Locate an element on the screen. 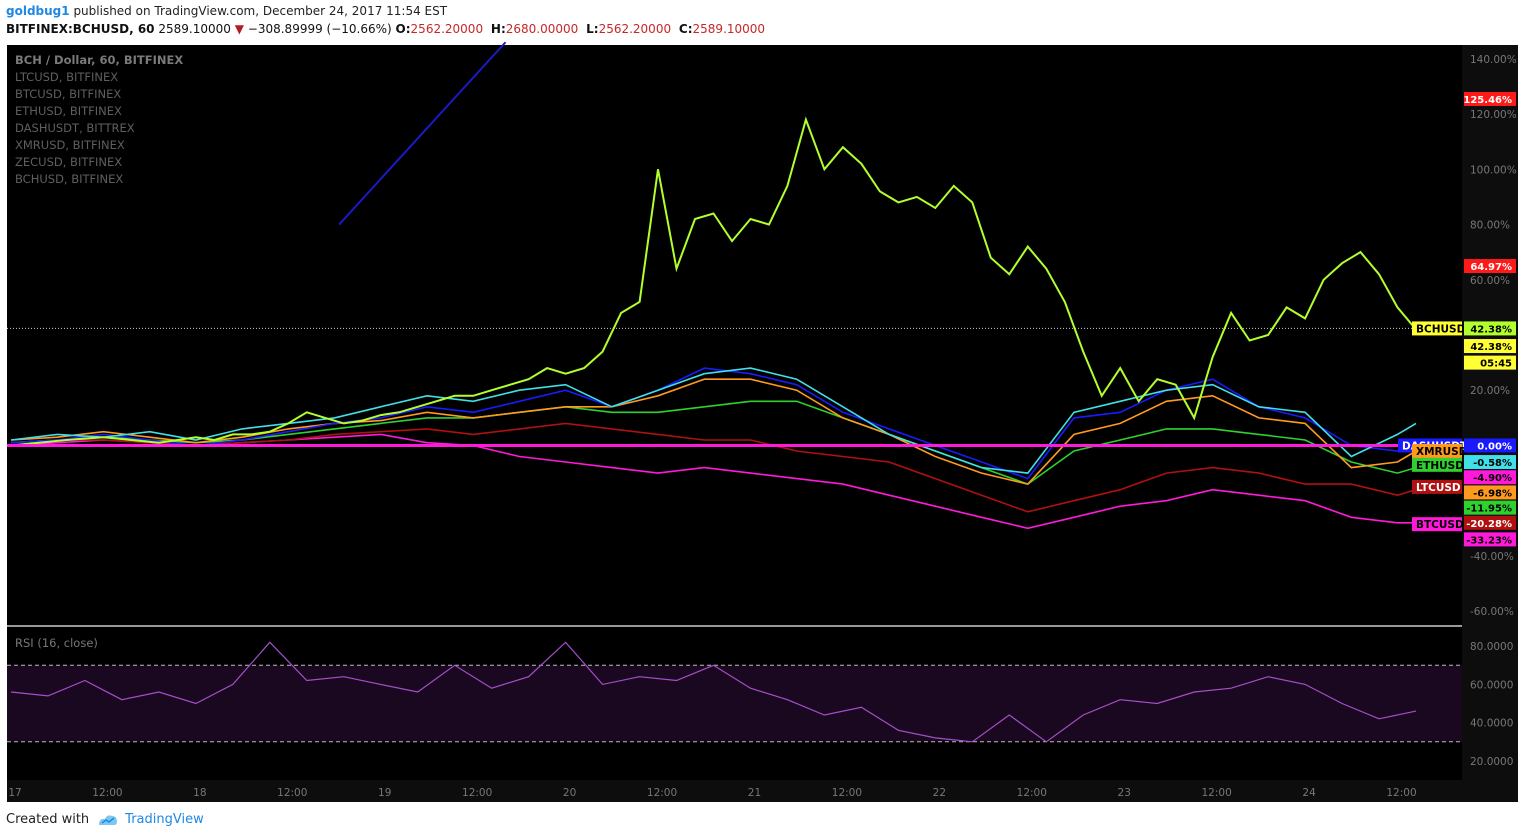 The width and height of the screenshot is (1526, 838). y-tick-label: -40.00% is located at coordinates (1492, 557).